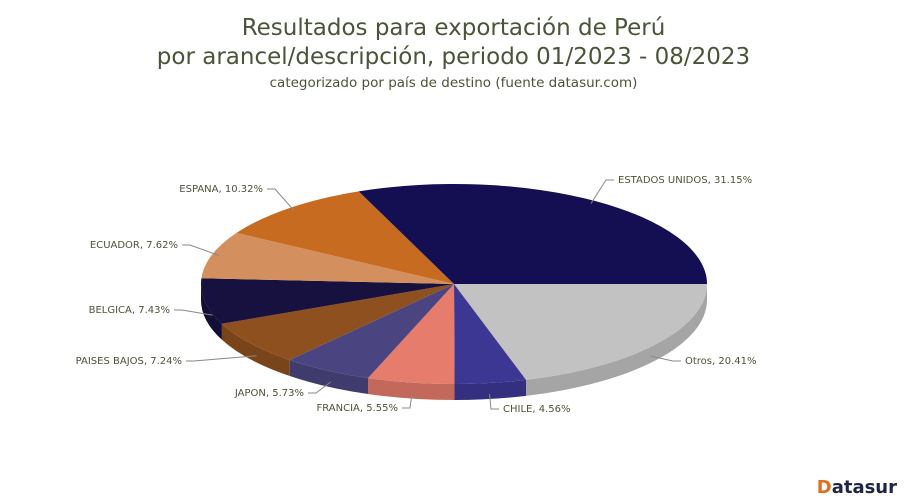  I want to click on pie-side-chile, so click(490, 389).